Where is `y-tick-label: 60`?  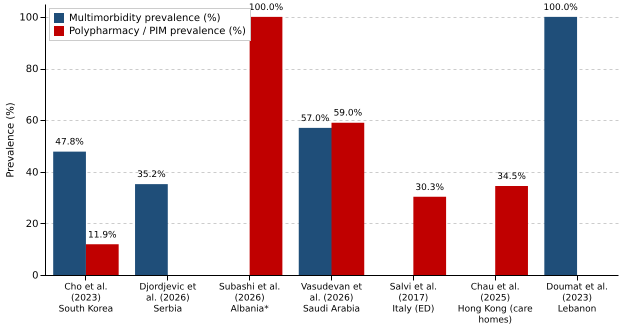 y-tick-label: 60 is located at coordinates (32, 121).